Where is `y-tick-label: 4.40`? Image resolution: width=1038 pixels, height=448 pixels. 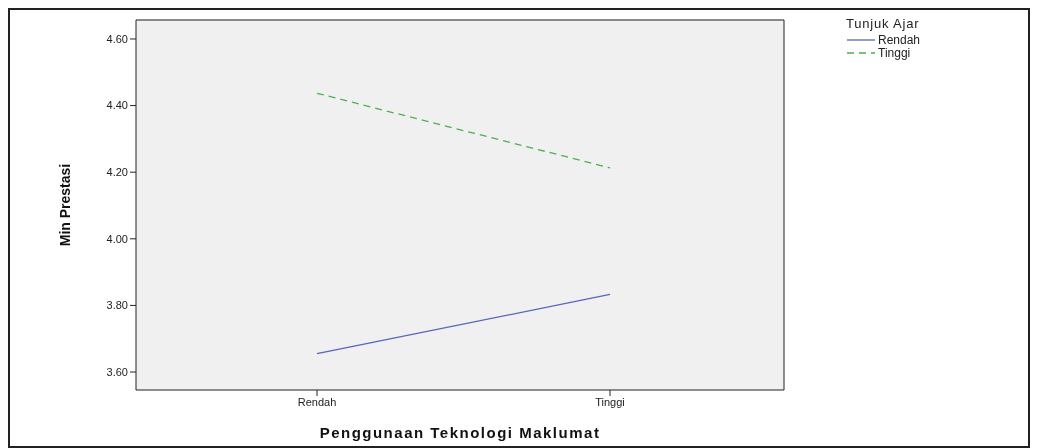 y-tick-label: 4.40 is located at coordinates (117, 105).